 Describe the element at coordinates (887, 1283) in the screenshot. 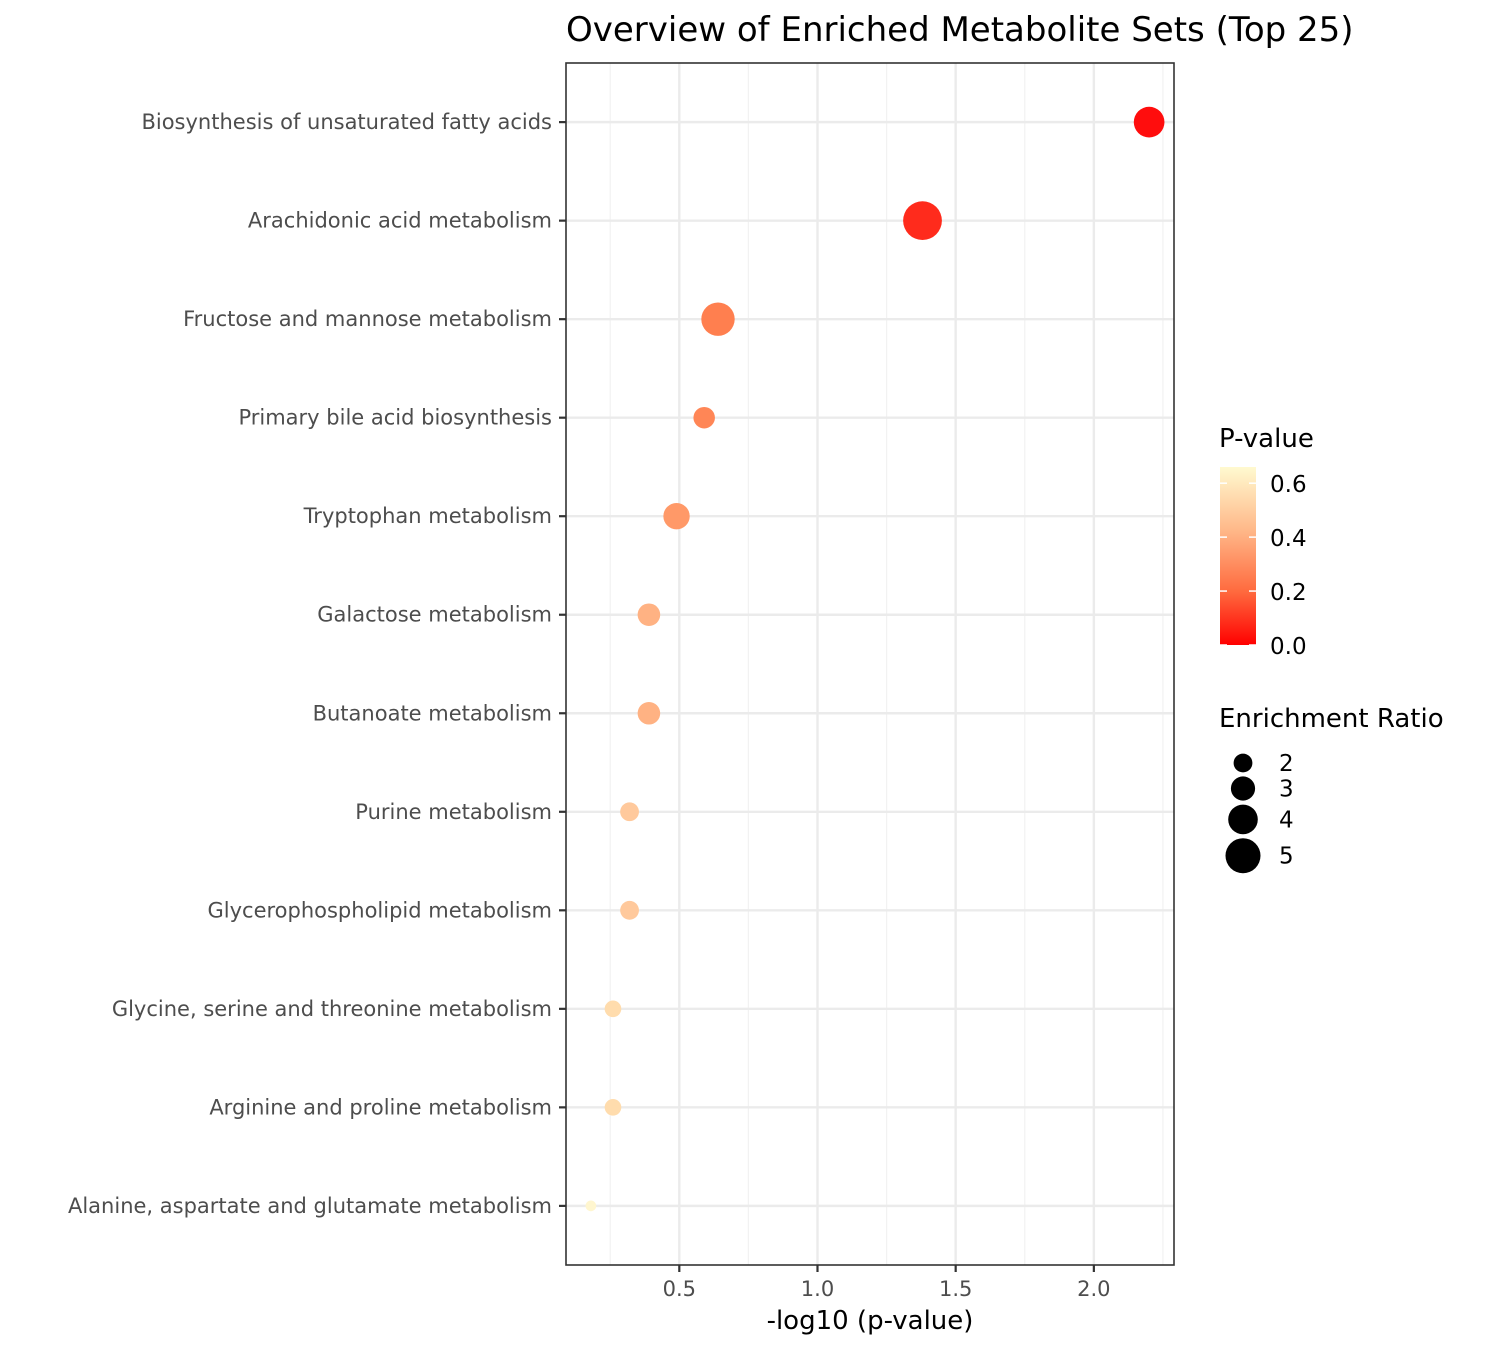

I see `x-axis: 0.5 1.0 1.5 2.0` at that location.